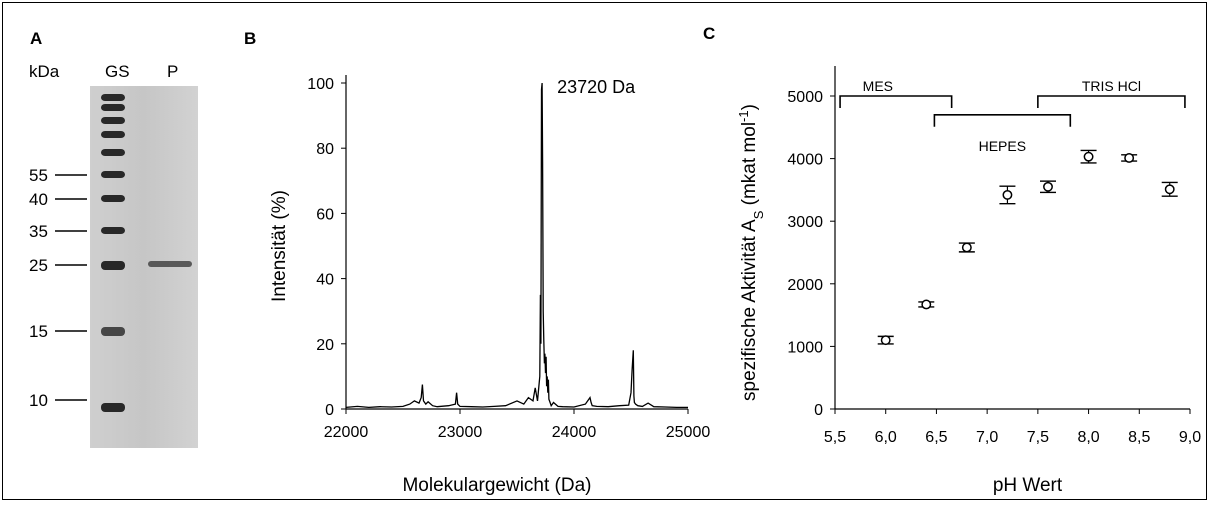 The image size is (1211, 506). I want to click on buffer-range: HEPES, so click(1002, 133).